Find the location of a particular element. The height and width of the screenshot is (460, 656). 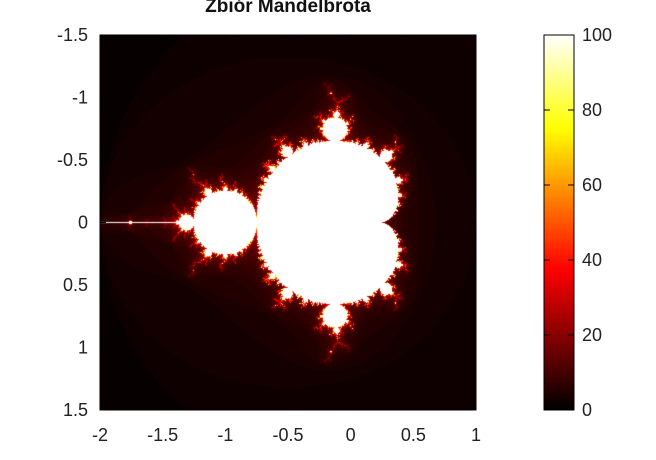

colorbar-tick-label: 40 is located at coordinates (592, 260).